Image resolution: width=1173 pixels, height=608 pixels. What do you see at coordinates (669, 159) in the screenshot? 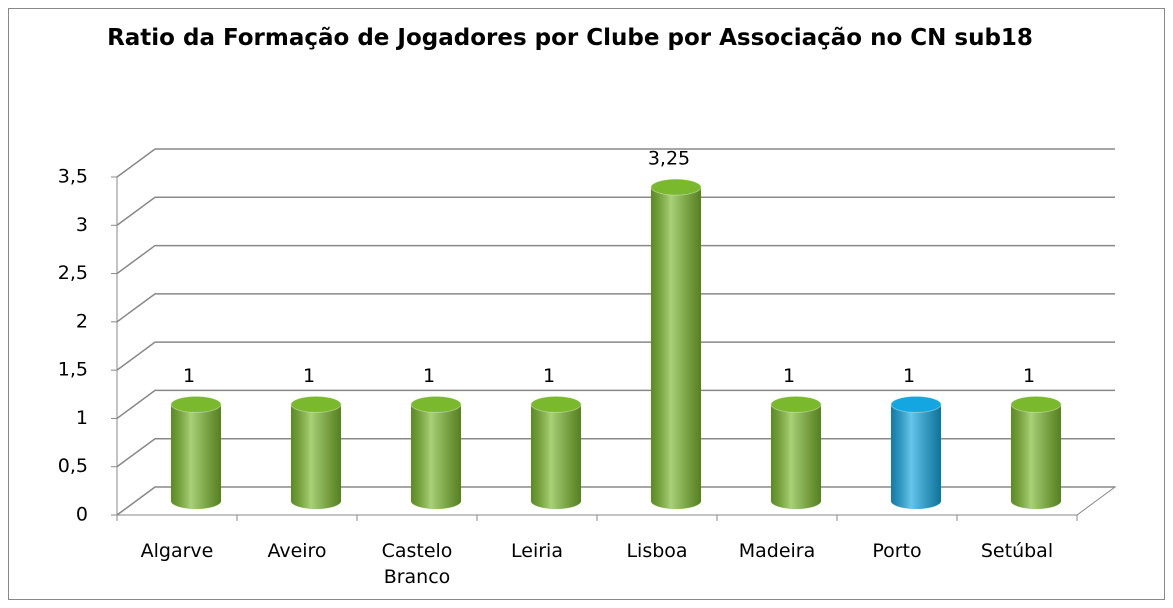
I see `value-label: 3,25` at bounding box center [669, 159].